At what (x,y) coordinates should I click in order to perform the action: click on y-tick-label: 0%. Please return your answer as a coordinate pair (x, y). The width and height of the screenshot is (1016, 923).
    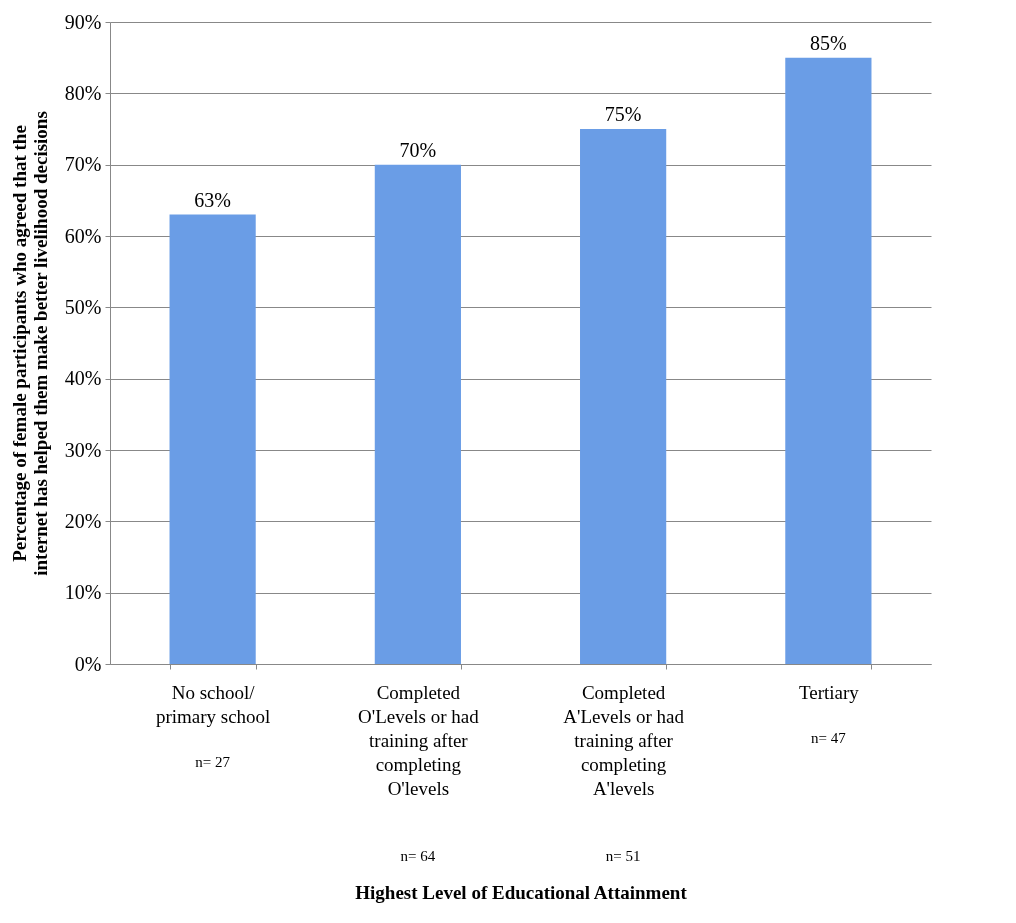
    Looking at the image, I should click on (88, 663).